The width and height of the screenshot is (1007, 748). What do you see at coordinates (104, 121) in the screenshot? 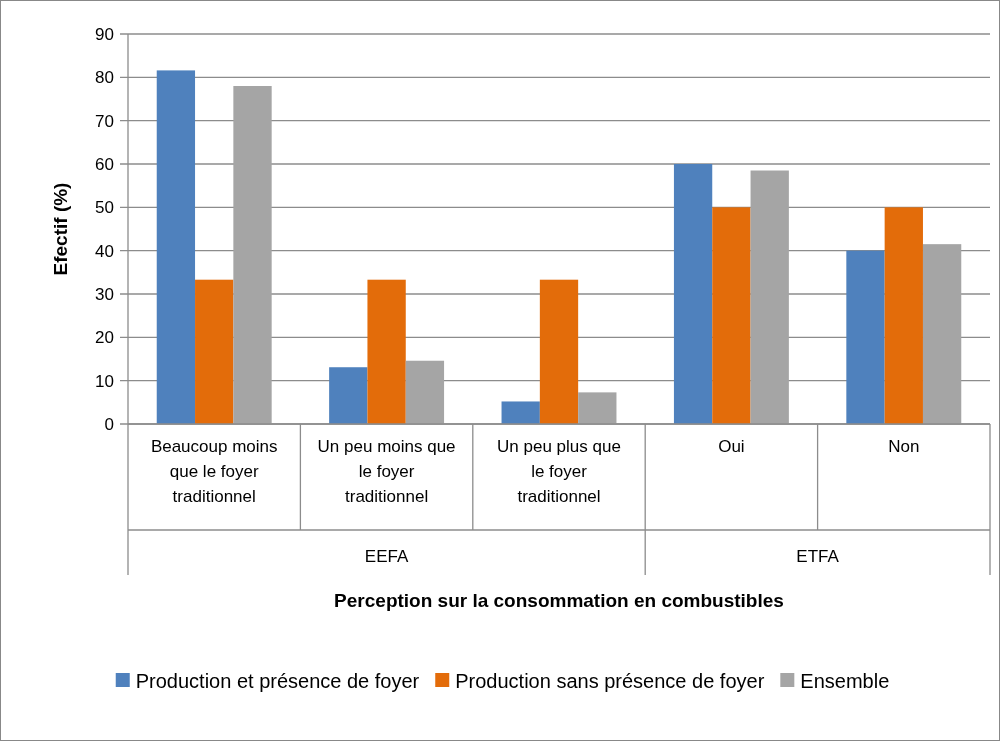
I see `y-tick-label: 70` at bounding box center [104, 121].